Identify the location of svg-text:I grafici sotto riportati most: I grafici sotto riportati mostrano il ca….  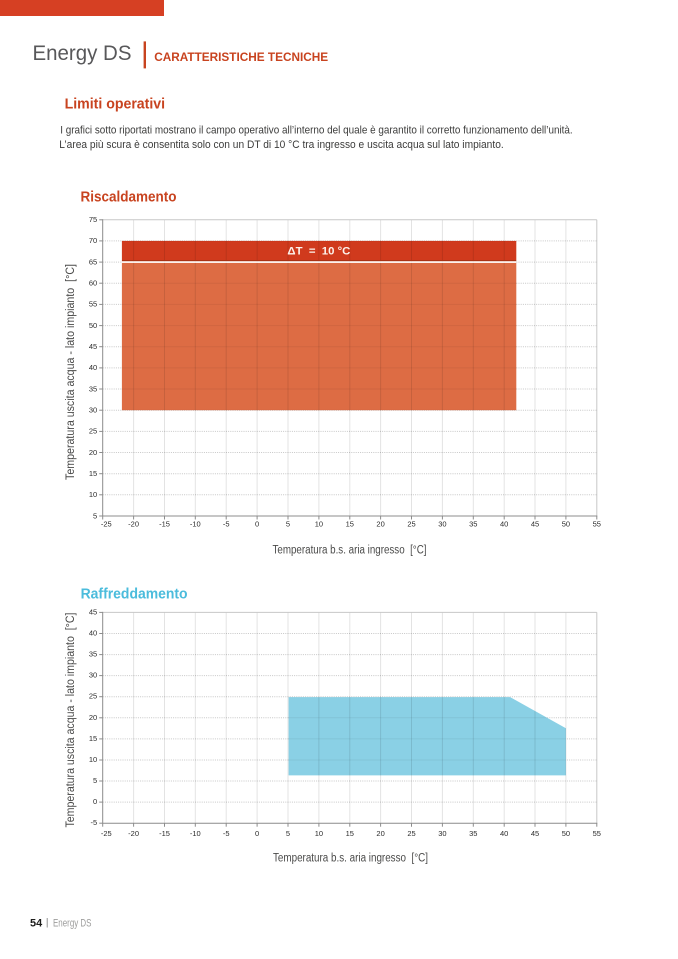
(316, 131).